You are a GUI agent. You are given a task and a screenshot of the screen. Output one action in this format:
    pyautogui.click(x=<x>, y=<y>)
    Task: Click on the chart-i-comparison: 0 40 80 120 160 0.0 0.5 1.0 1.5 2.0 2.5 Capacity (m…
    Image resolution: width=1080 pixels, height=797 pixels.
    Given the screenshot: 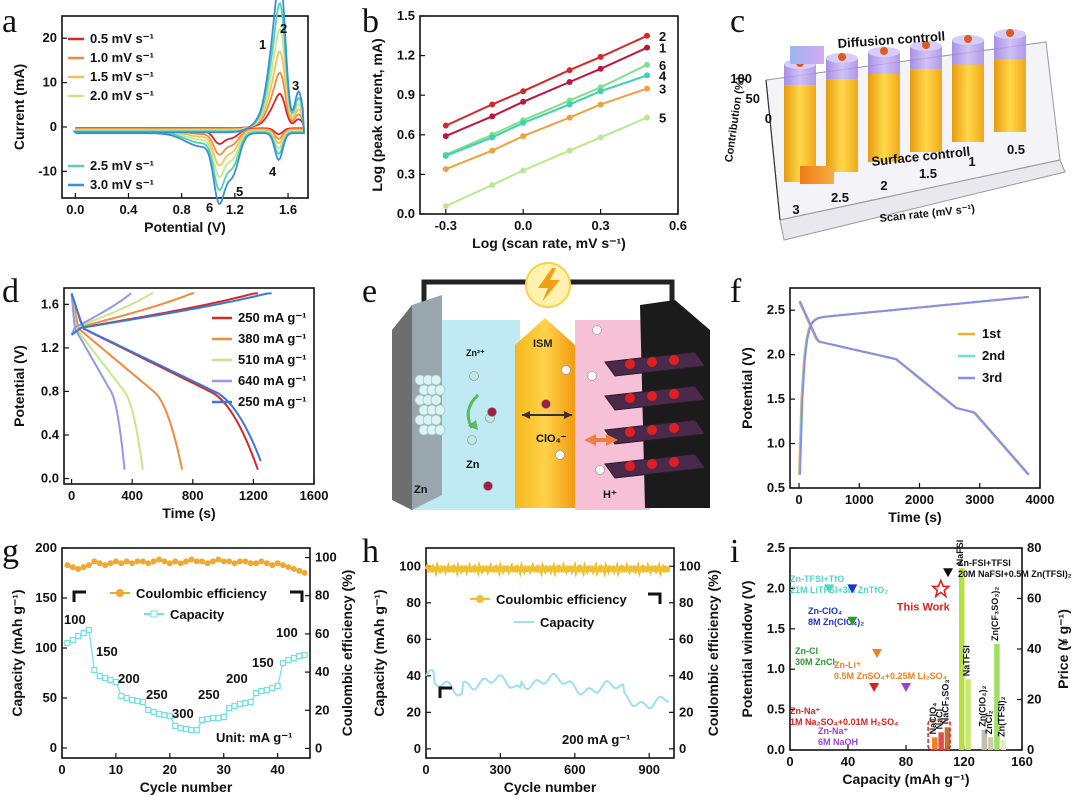 What is the action you would take?
    pyautogui.click(x=905, y=663)
    